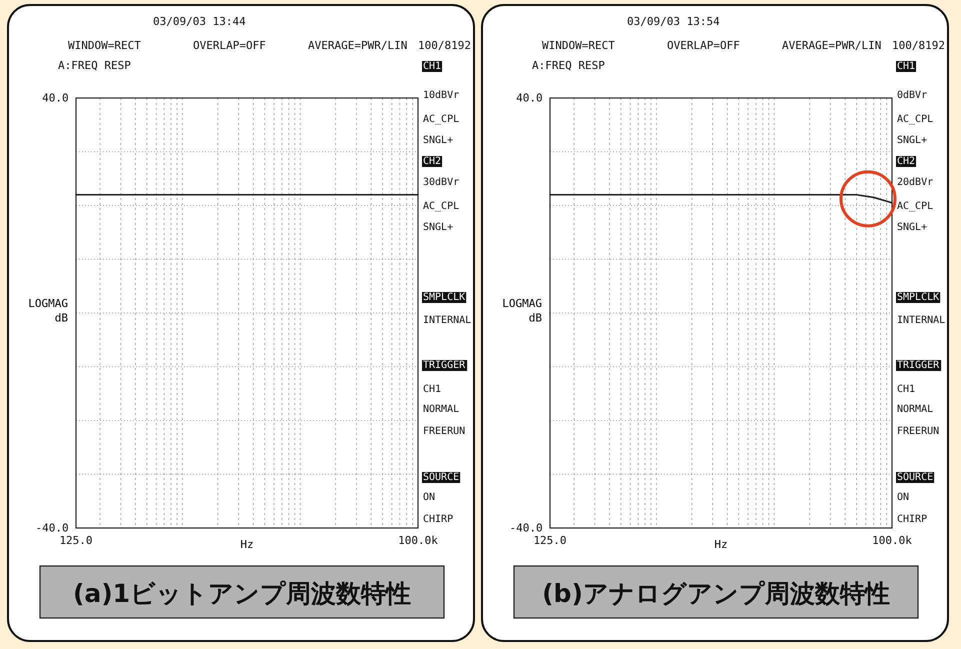  I want to click on text: 03/09/03 13:54, so click(673, 21).